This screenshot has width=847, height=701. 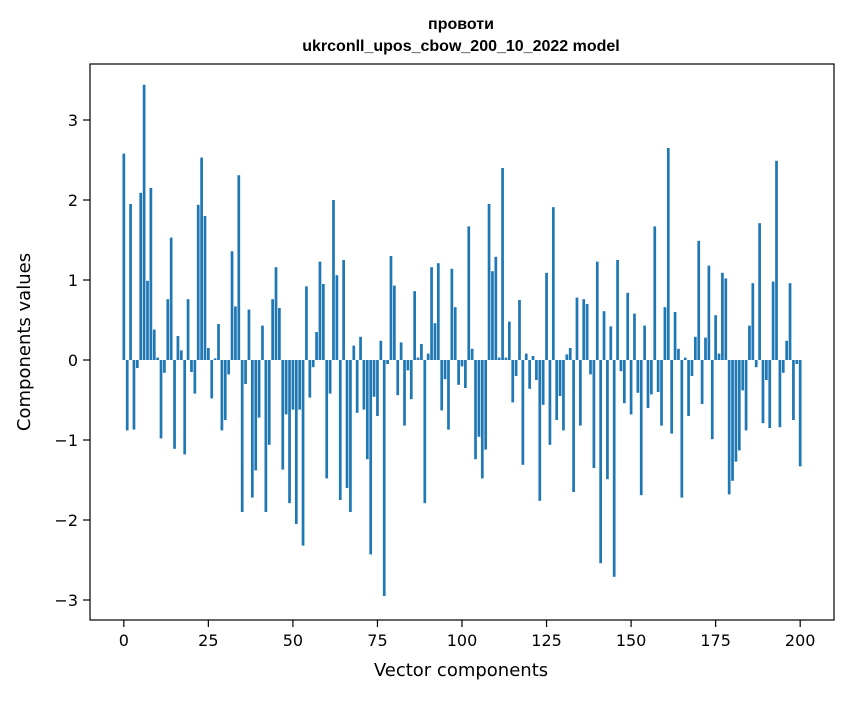 I want to click on y-tick-label: 0, so click(x=73, y=360).